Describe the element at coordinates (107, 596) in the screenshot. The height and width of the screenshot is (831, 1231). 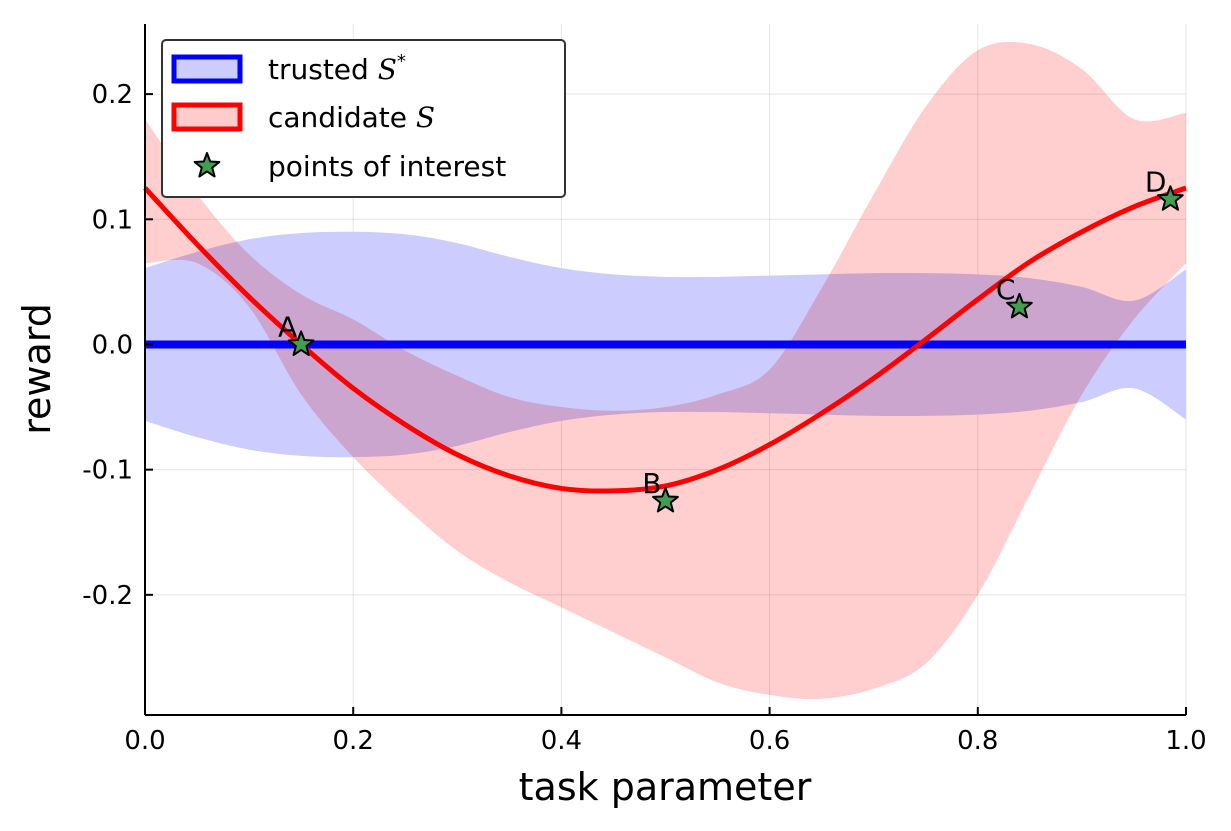
I see `y-tick-label: -0.2` at that location.